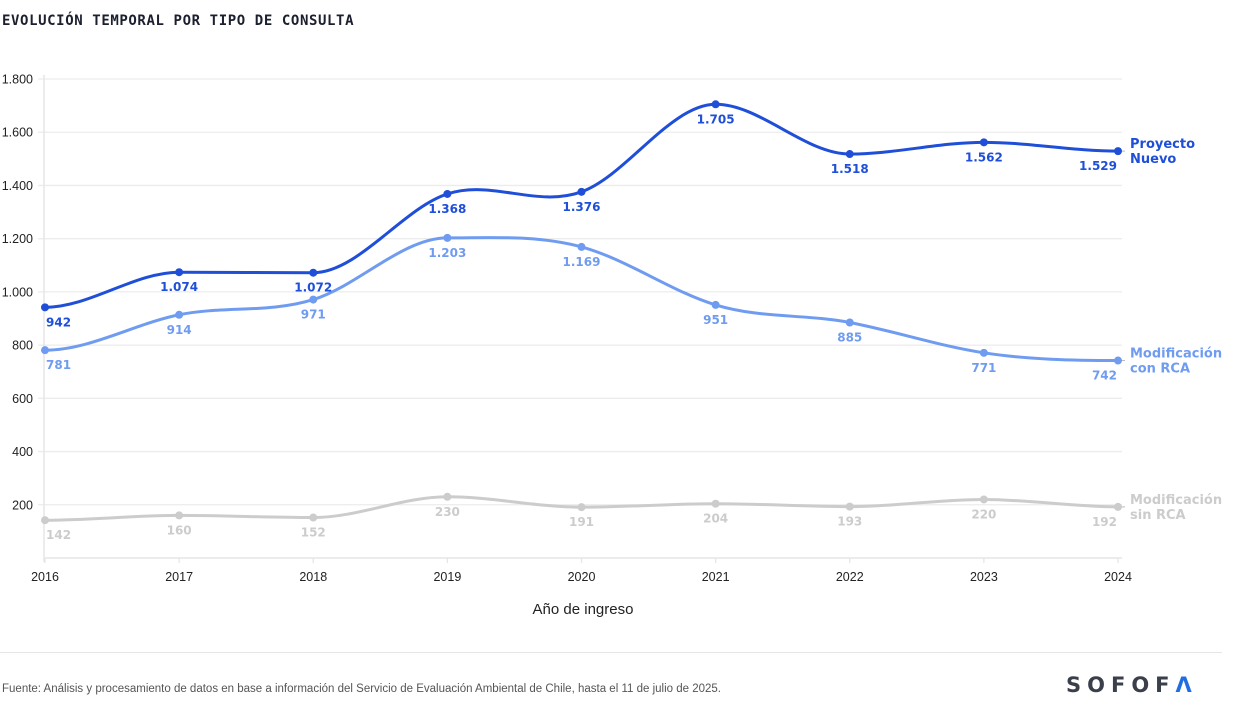 The image size is (1235, 703). What do you see at coordinates (1098, 166) in the screenshot?
I see `data-label: 1.529` at bounding box center [1098, 166].